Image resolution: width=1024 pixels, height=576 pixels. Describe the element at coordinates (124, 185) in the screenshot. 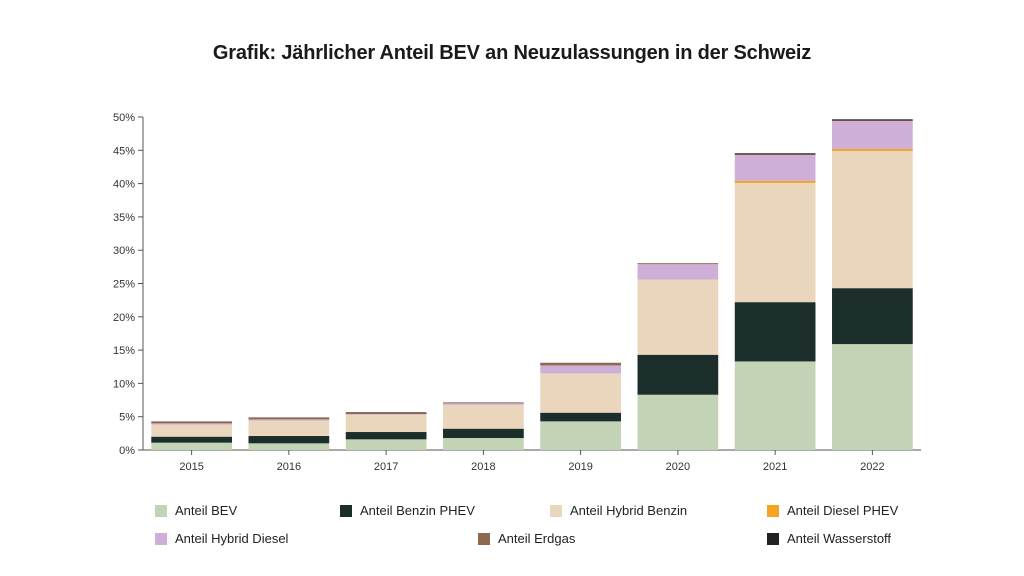

I see `y-tick-label: 40%` at that location.